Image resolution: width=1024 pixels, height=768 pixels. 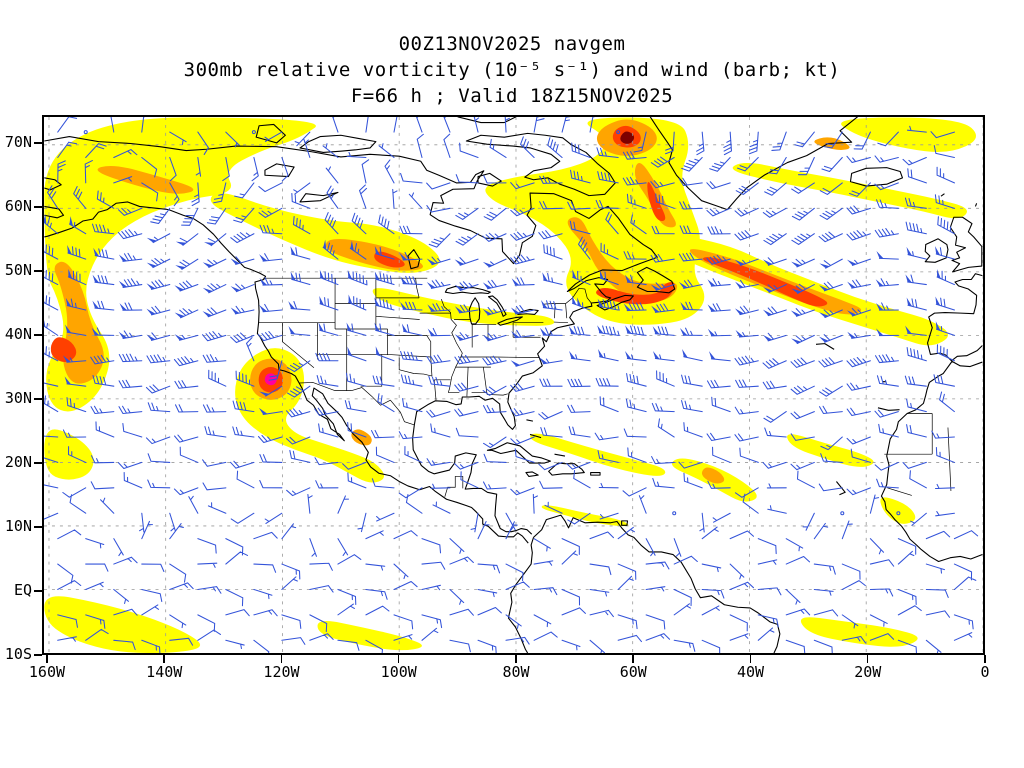 What do you see at coordinates (512, 44) in the screenshot?
I see `chart-title-line1: 00Z13NOV2025 navgem` at bounding box center [512, 44].